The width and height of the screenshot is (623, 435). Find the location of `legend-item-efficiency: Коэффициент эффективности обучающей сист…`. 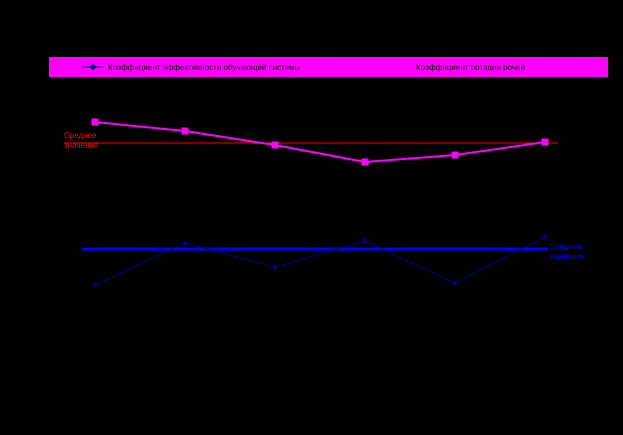

legend-item-efficiency: Коэффициент эффективности обучающей сист… is located at coordinates (191, 67).